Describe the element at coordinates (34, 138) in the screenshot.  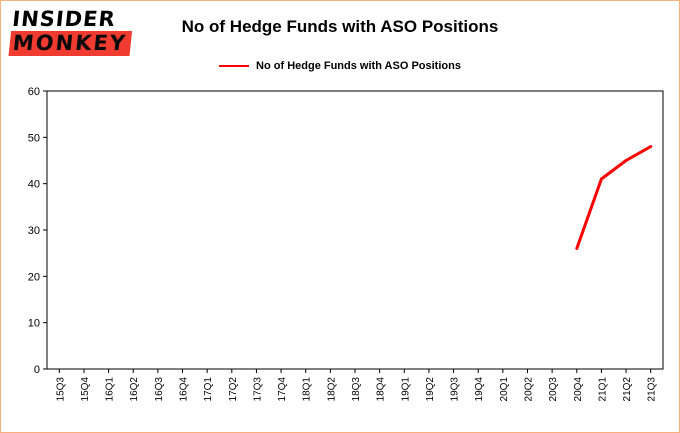
I see `y-axis-tick-label: 50` at that location.